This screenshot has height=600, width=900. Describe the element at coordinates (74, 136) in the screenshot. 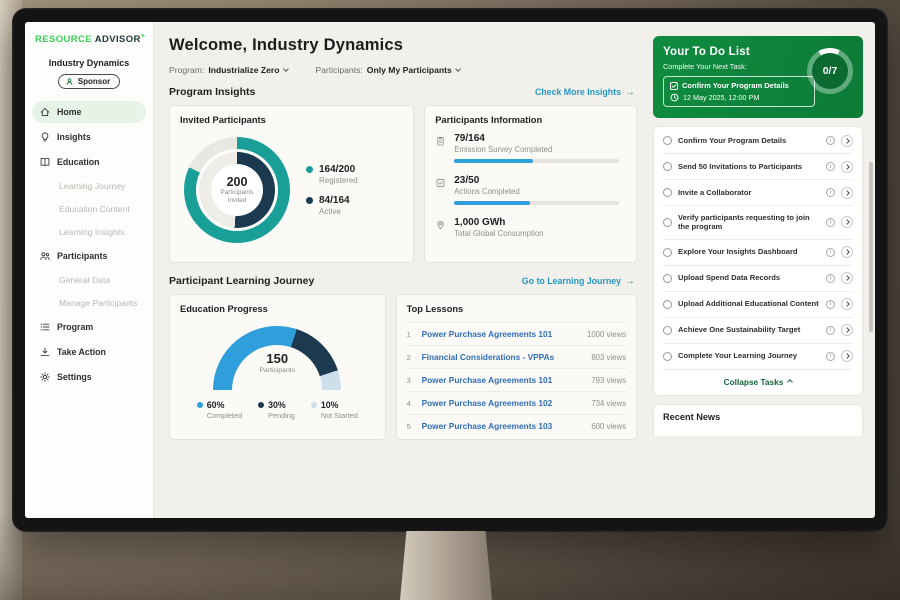

I see `sidebar-item-label: Insights` at that location.